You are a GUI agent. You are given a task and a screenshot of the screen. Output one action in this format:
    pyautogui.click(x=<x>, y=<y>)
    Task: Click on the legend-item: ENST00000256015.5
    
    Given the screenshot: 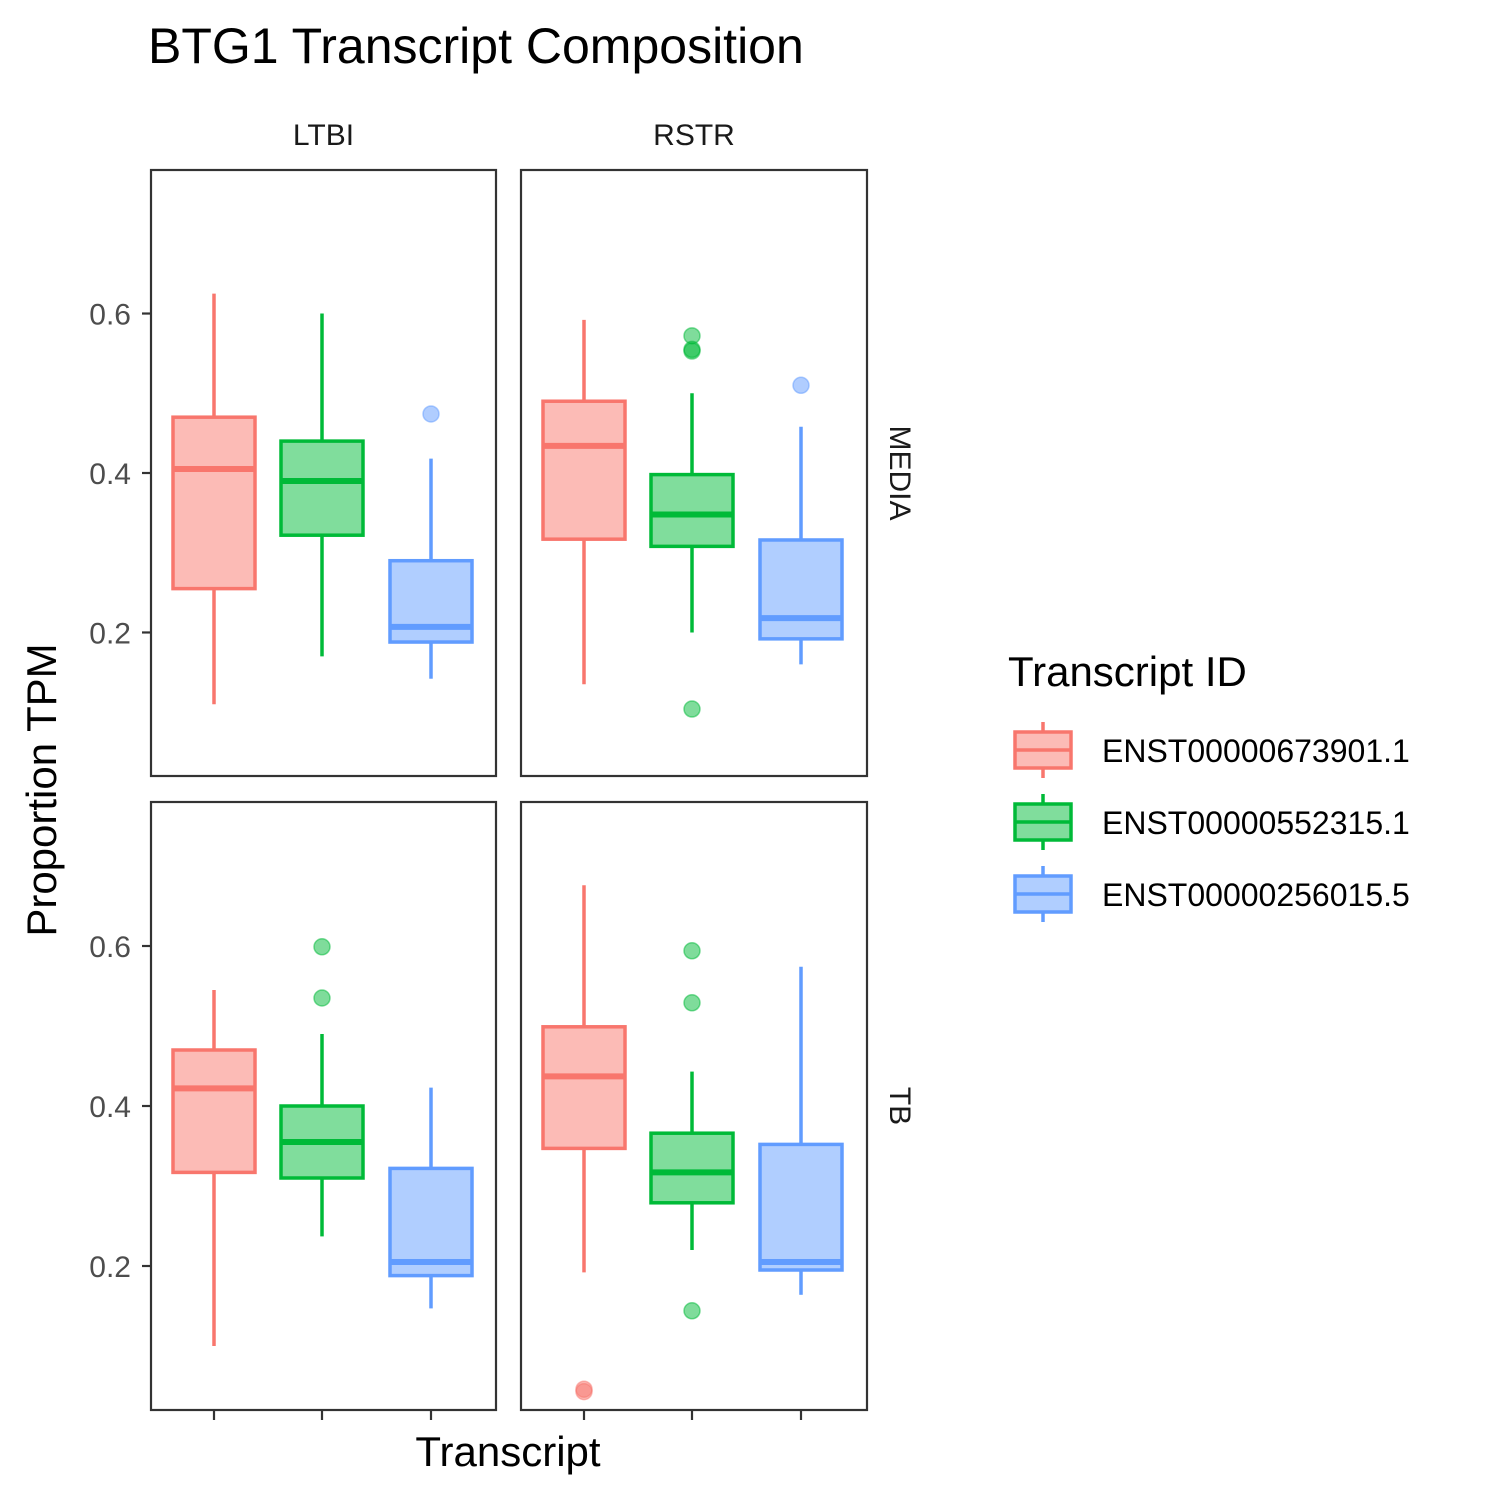 What is the action you would take?
    pyautogui.click(x=1211, y=894)
    